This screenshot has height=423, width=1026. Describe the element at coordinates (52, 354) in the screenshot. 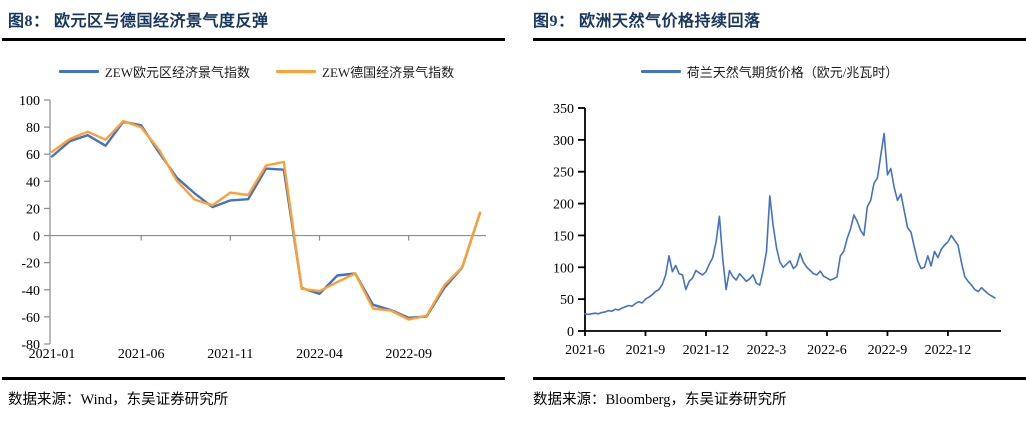

I see `svg-text: 2021-01` at that location.